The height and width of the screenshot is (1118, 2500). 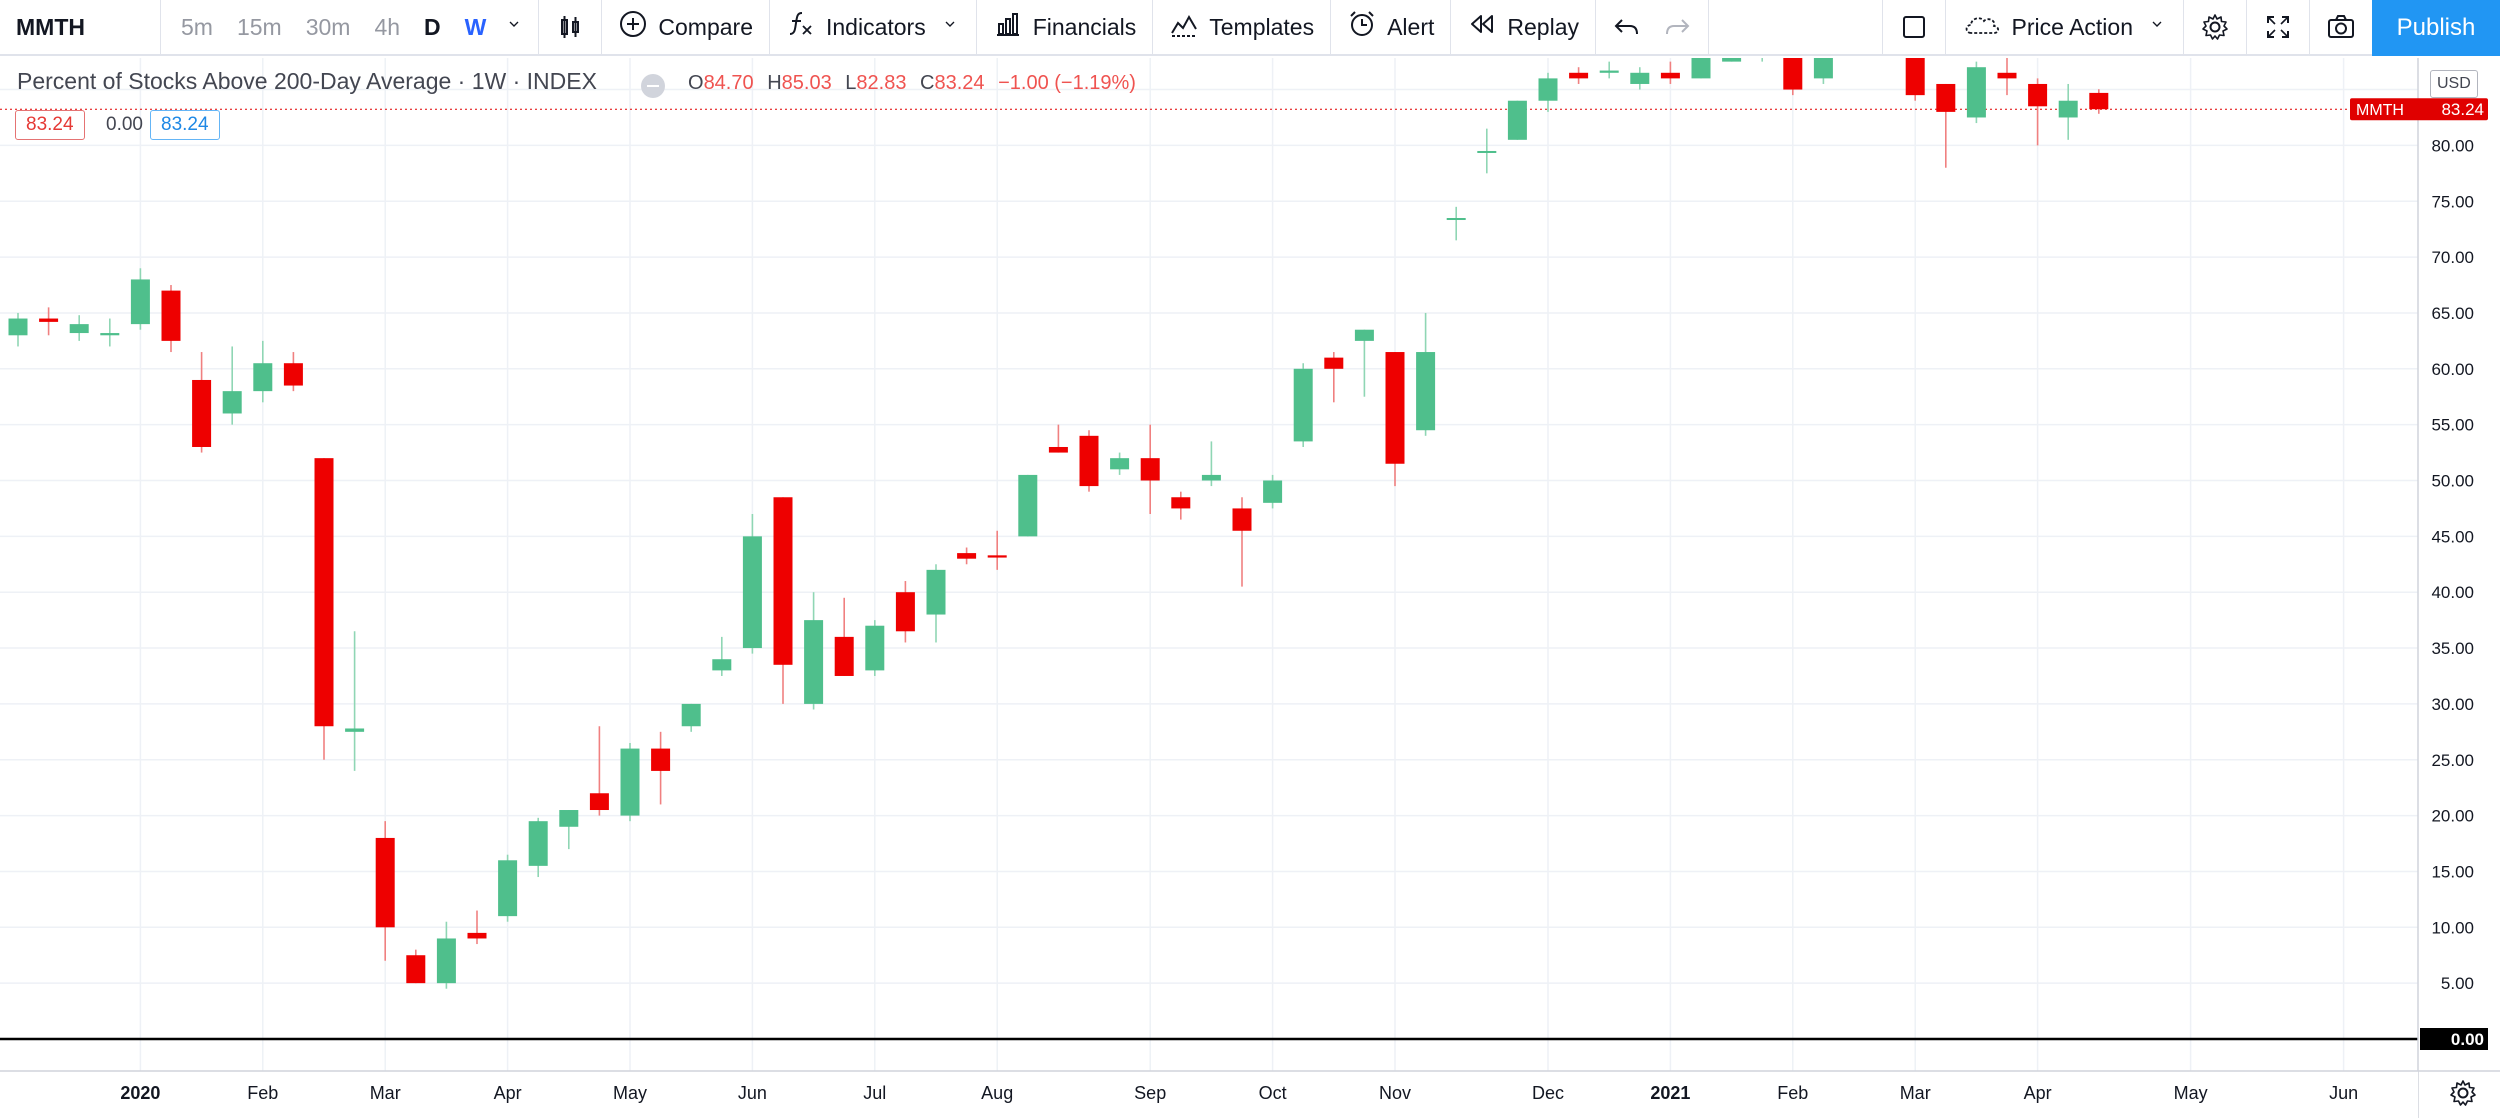 I want to click on camera-icon, so click(x=2341, y=27).